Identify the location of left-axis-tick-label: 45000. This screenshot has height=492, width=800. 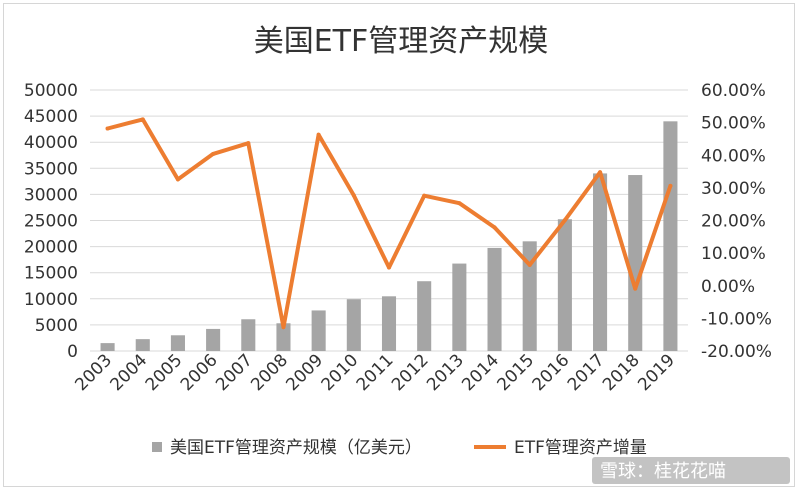
(51, 117).